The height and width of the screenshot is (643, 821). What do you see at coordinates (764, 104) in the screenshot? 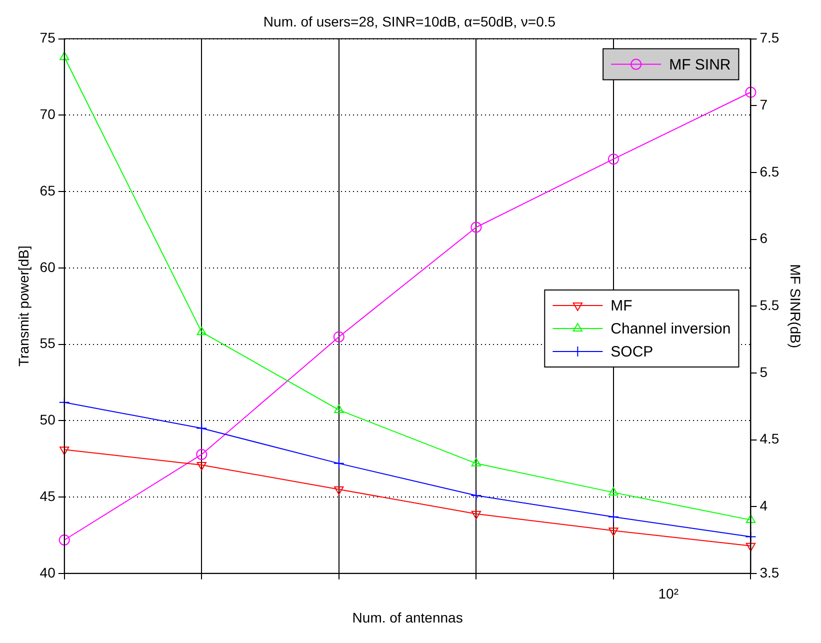
I see `y2-tick-label: 7` at bounding box center [764, 104].